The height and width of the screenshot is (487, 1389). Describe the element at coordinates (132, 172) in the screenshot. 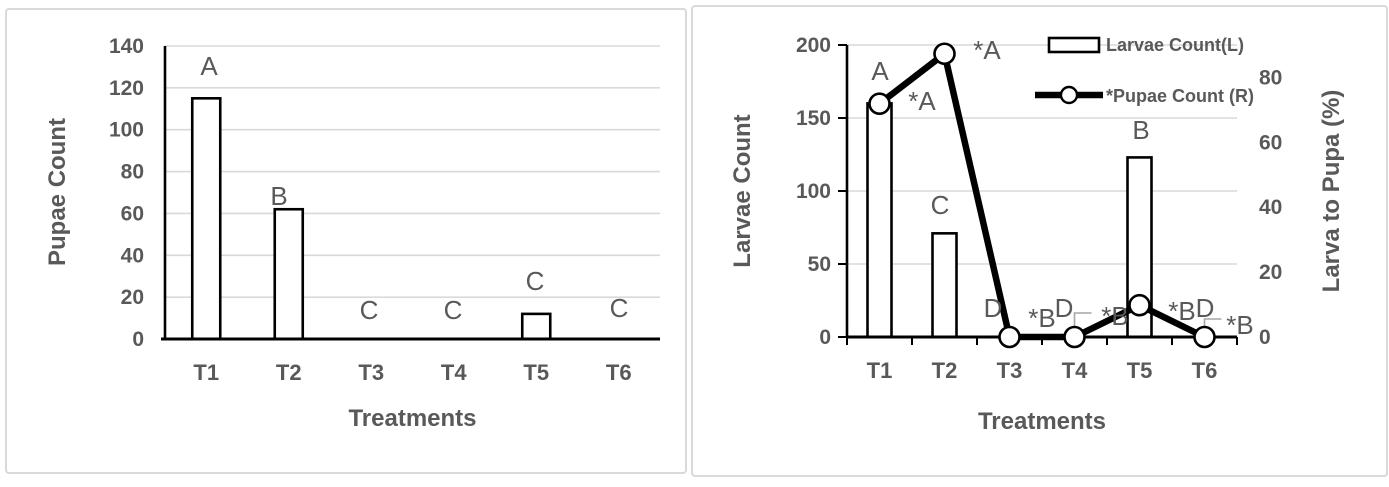

I see `y-tick-label: 80` at that location.